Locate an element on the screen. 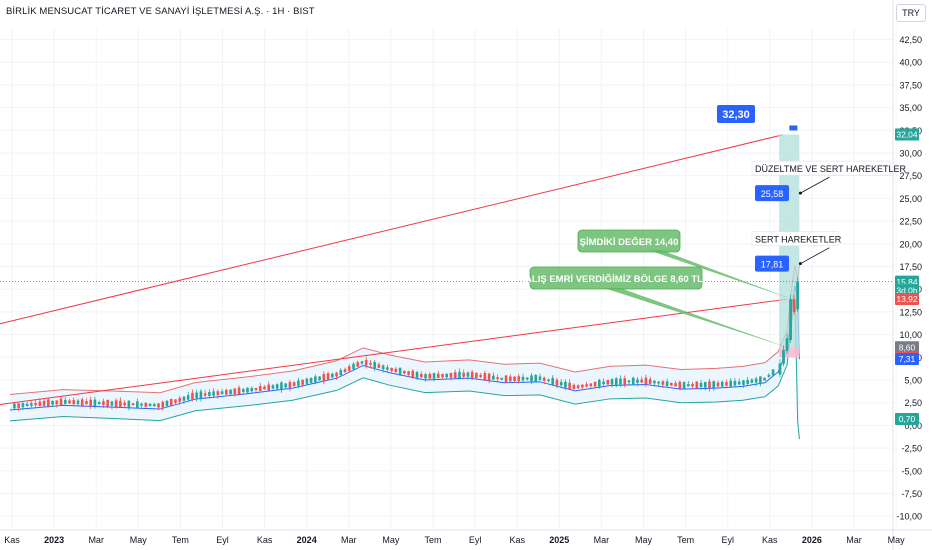  y-tick-label: -7,50 is located at coordinates (911, 494).